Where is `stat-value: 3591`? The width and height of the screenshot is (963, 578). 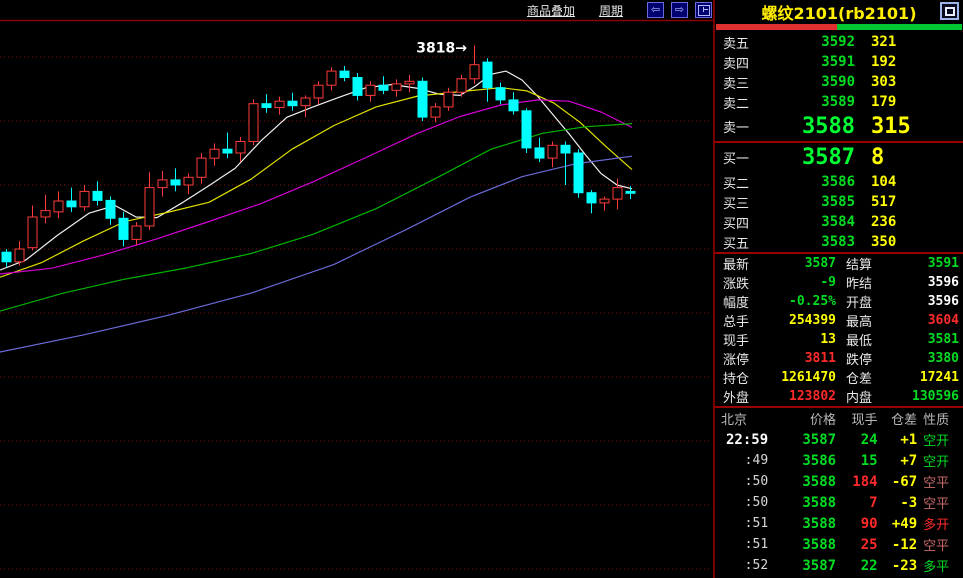
stat-value: 3591 is located at coordinates (943, 263).